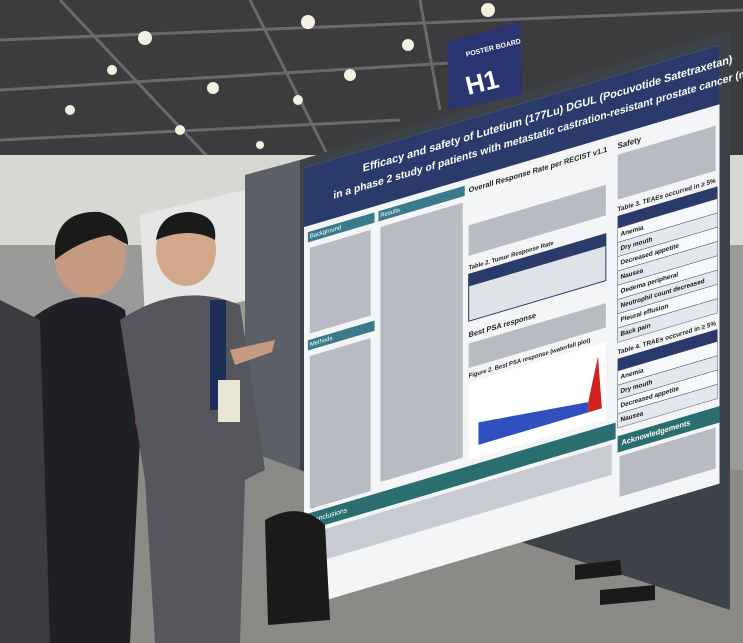  I want to click on ceiling-lights, so click(280, 76).